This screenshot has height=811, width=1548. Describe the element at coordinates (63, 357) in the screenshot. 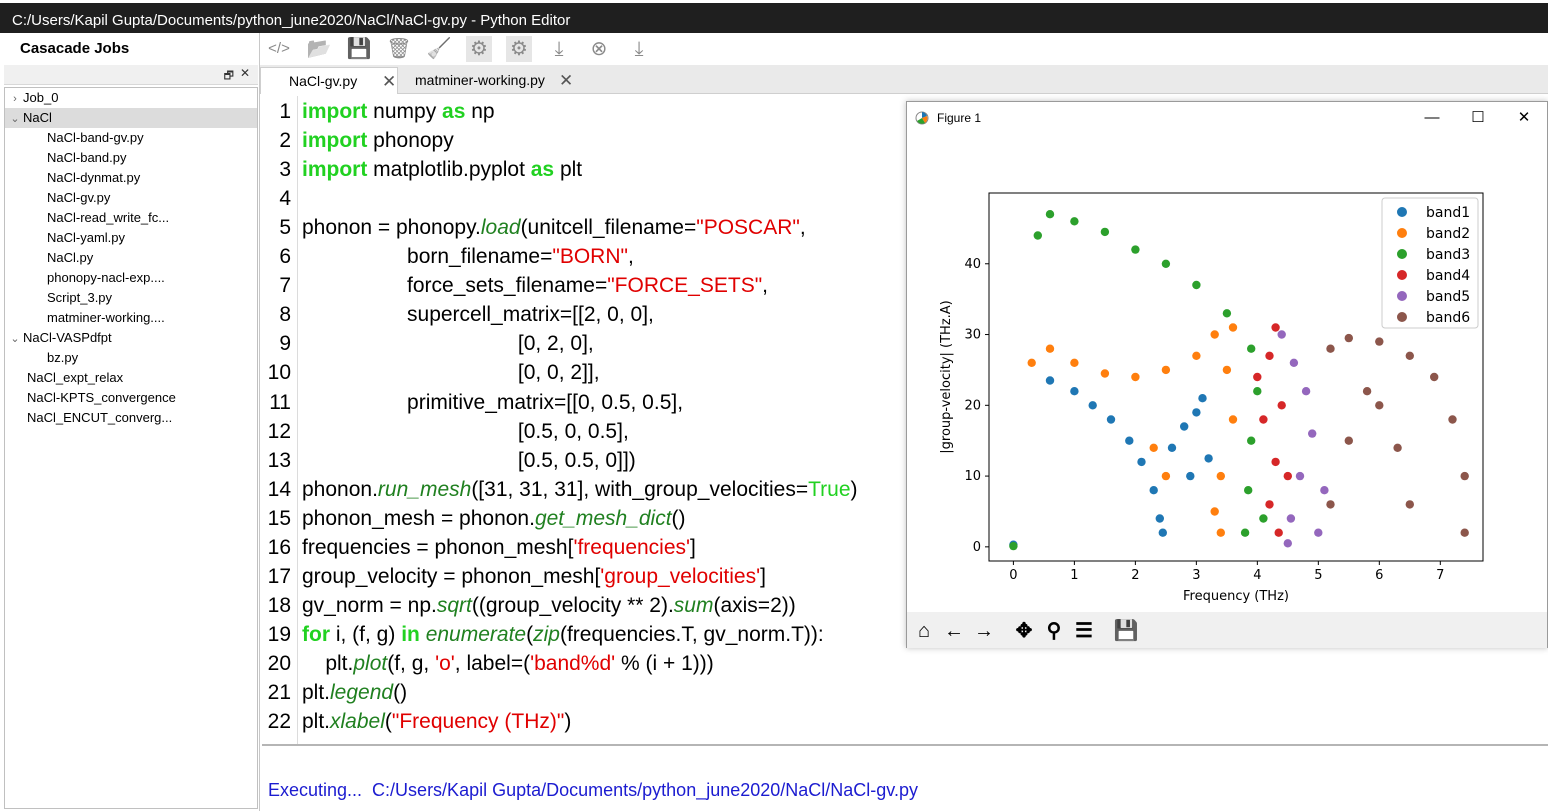

I see `tree-item-label: bz.py` at that location.